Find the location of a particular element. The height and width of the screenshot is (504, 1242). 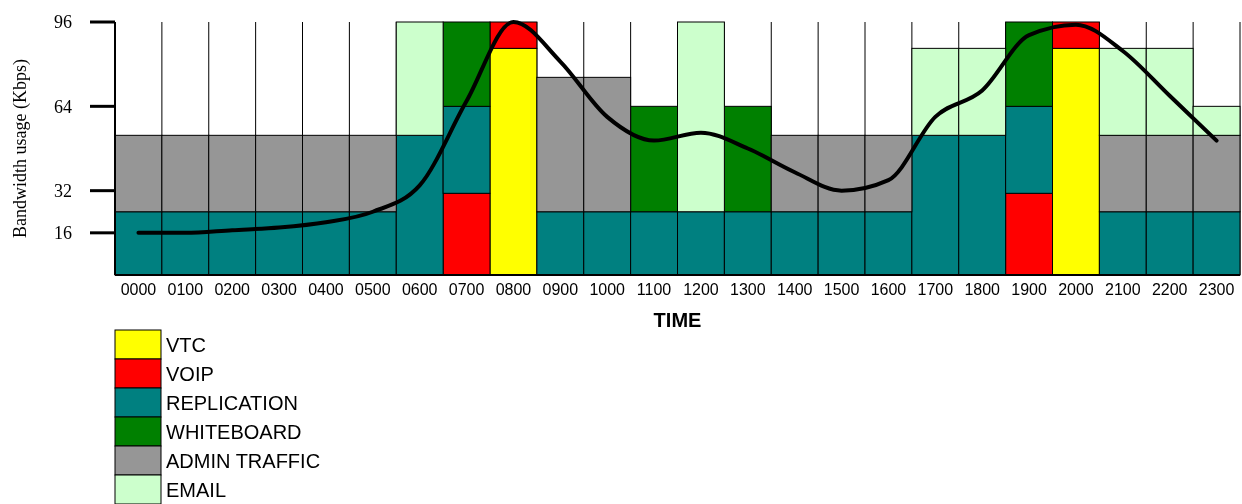

x-tick-label: 0300 is located at coordinates (279, 289).